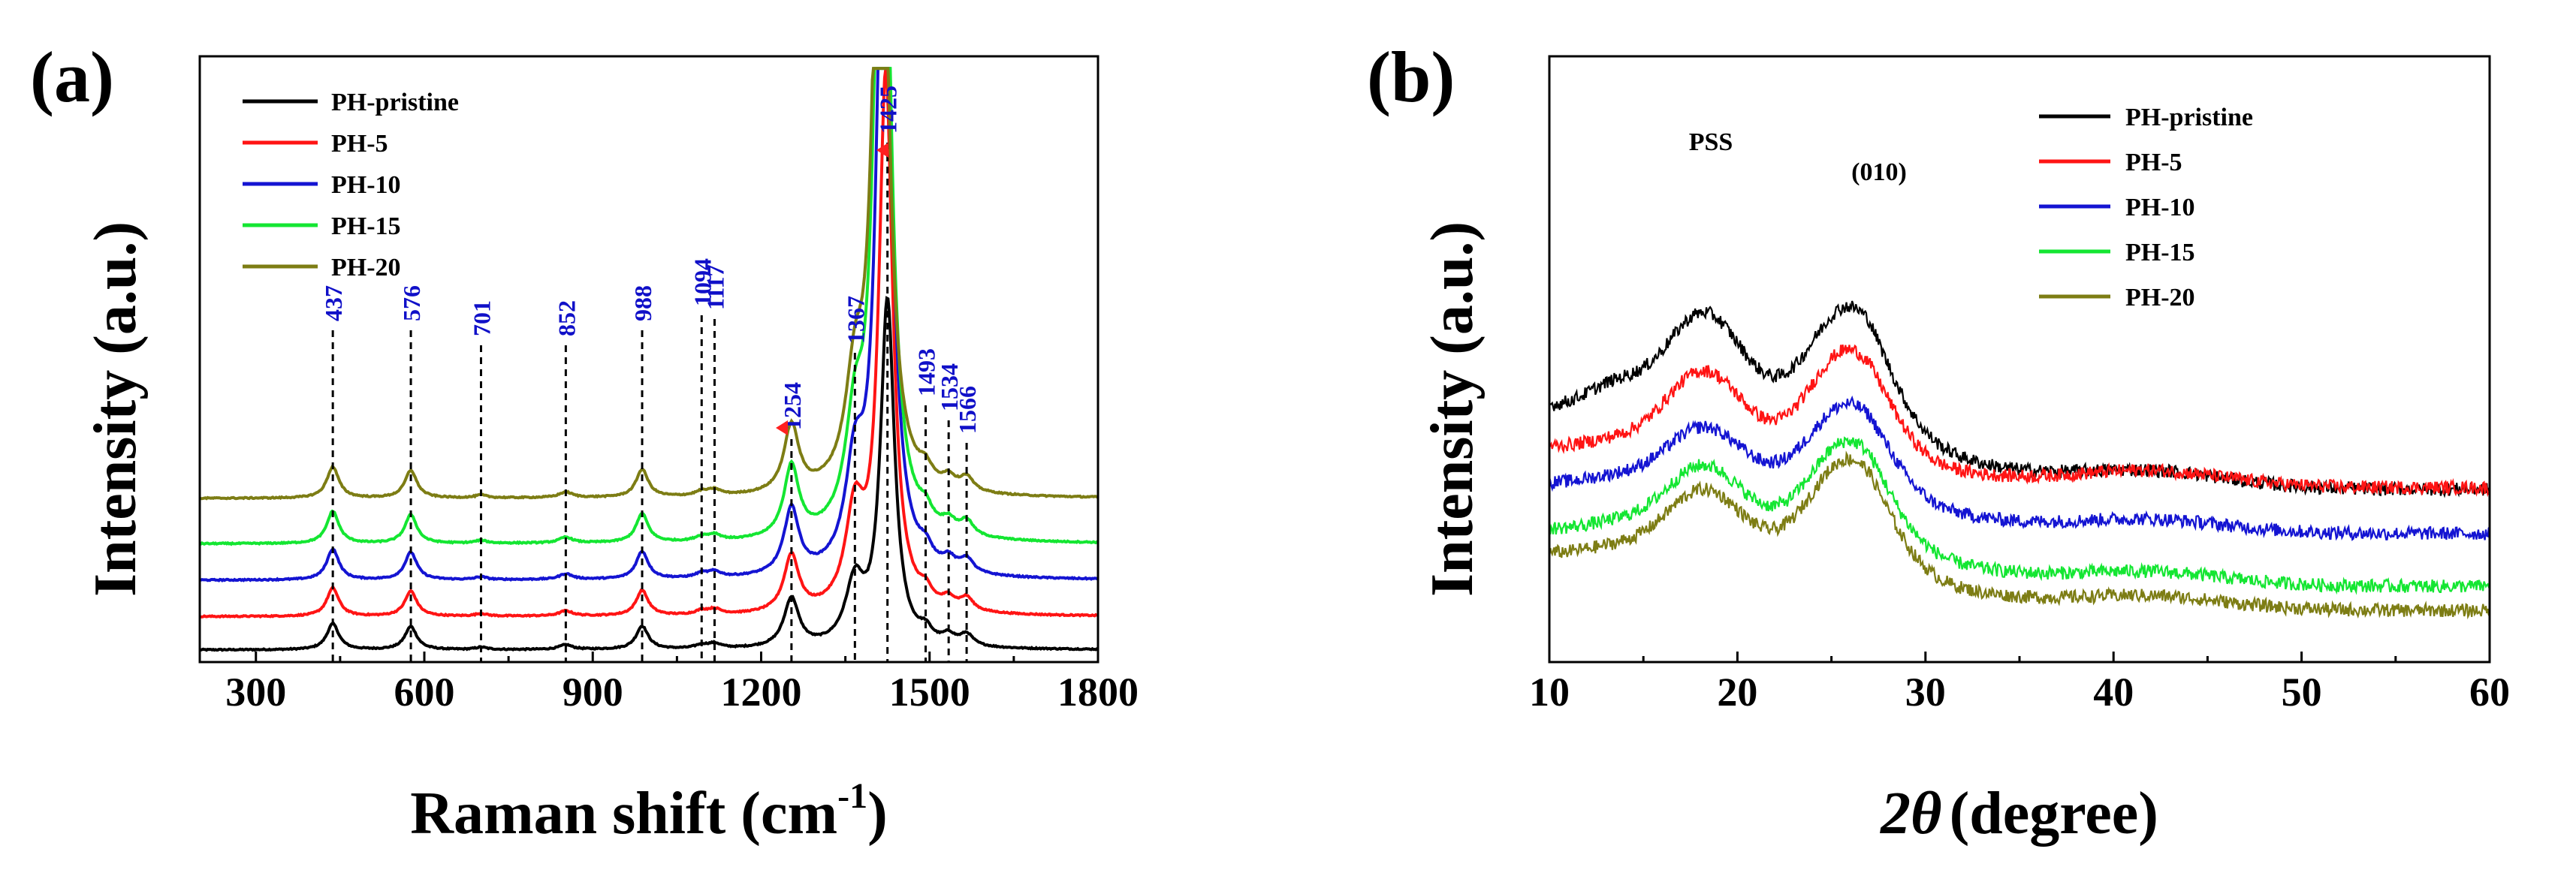 The image size is (2576, 885). I want to click on panel-a-xtick-label-1200: 1200, so click(761, 692).